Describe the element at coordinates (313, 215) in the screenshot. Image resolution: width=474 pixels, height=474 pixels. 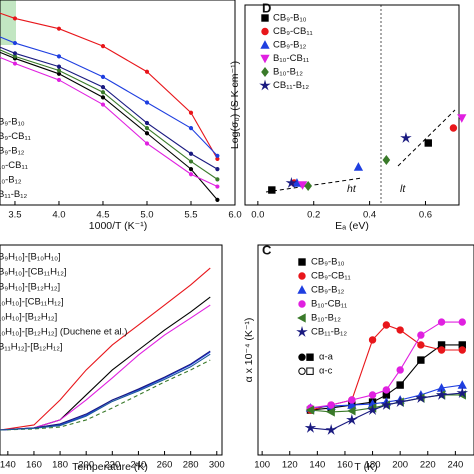
I see `x-tick-label: 0.2` at that location.